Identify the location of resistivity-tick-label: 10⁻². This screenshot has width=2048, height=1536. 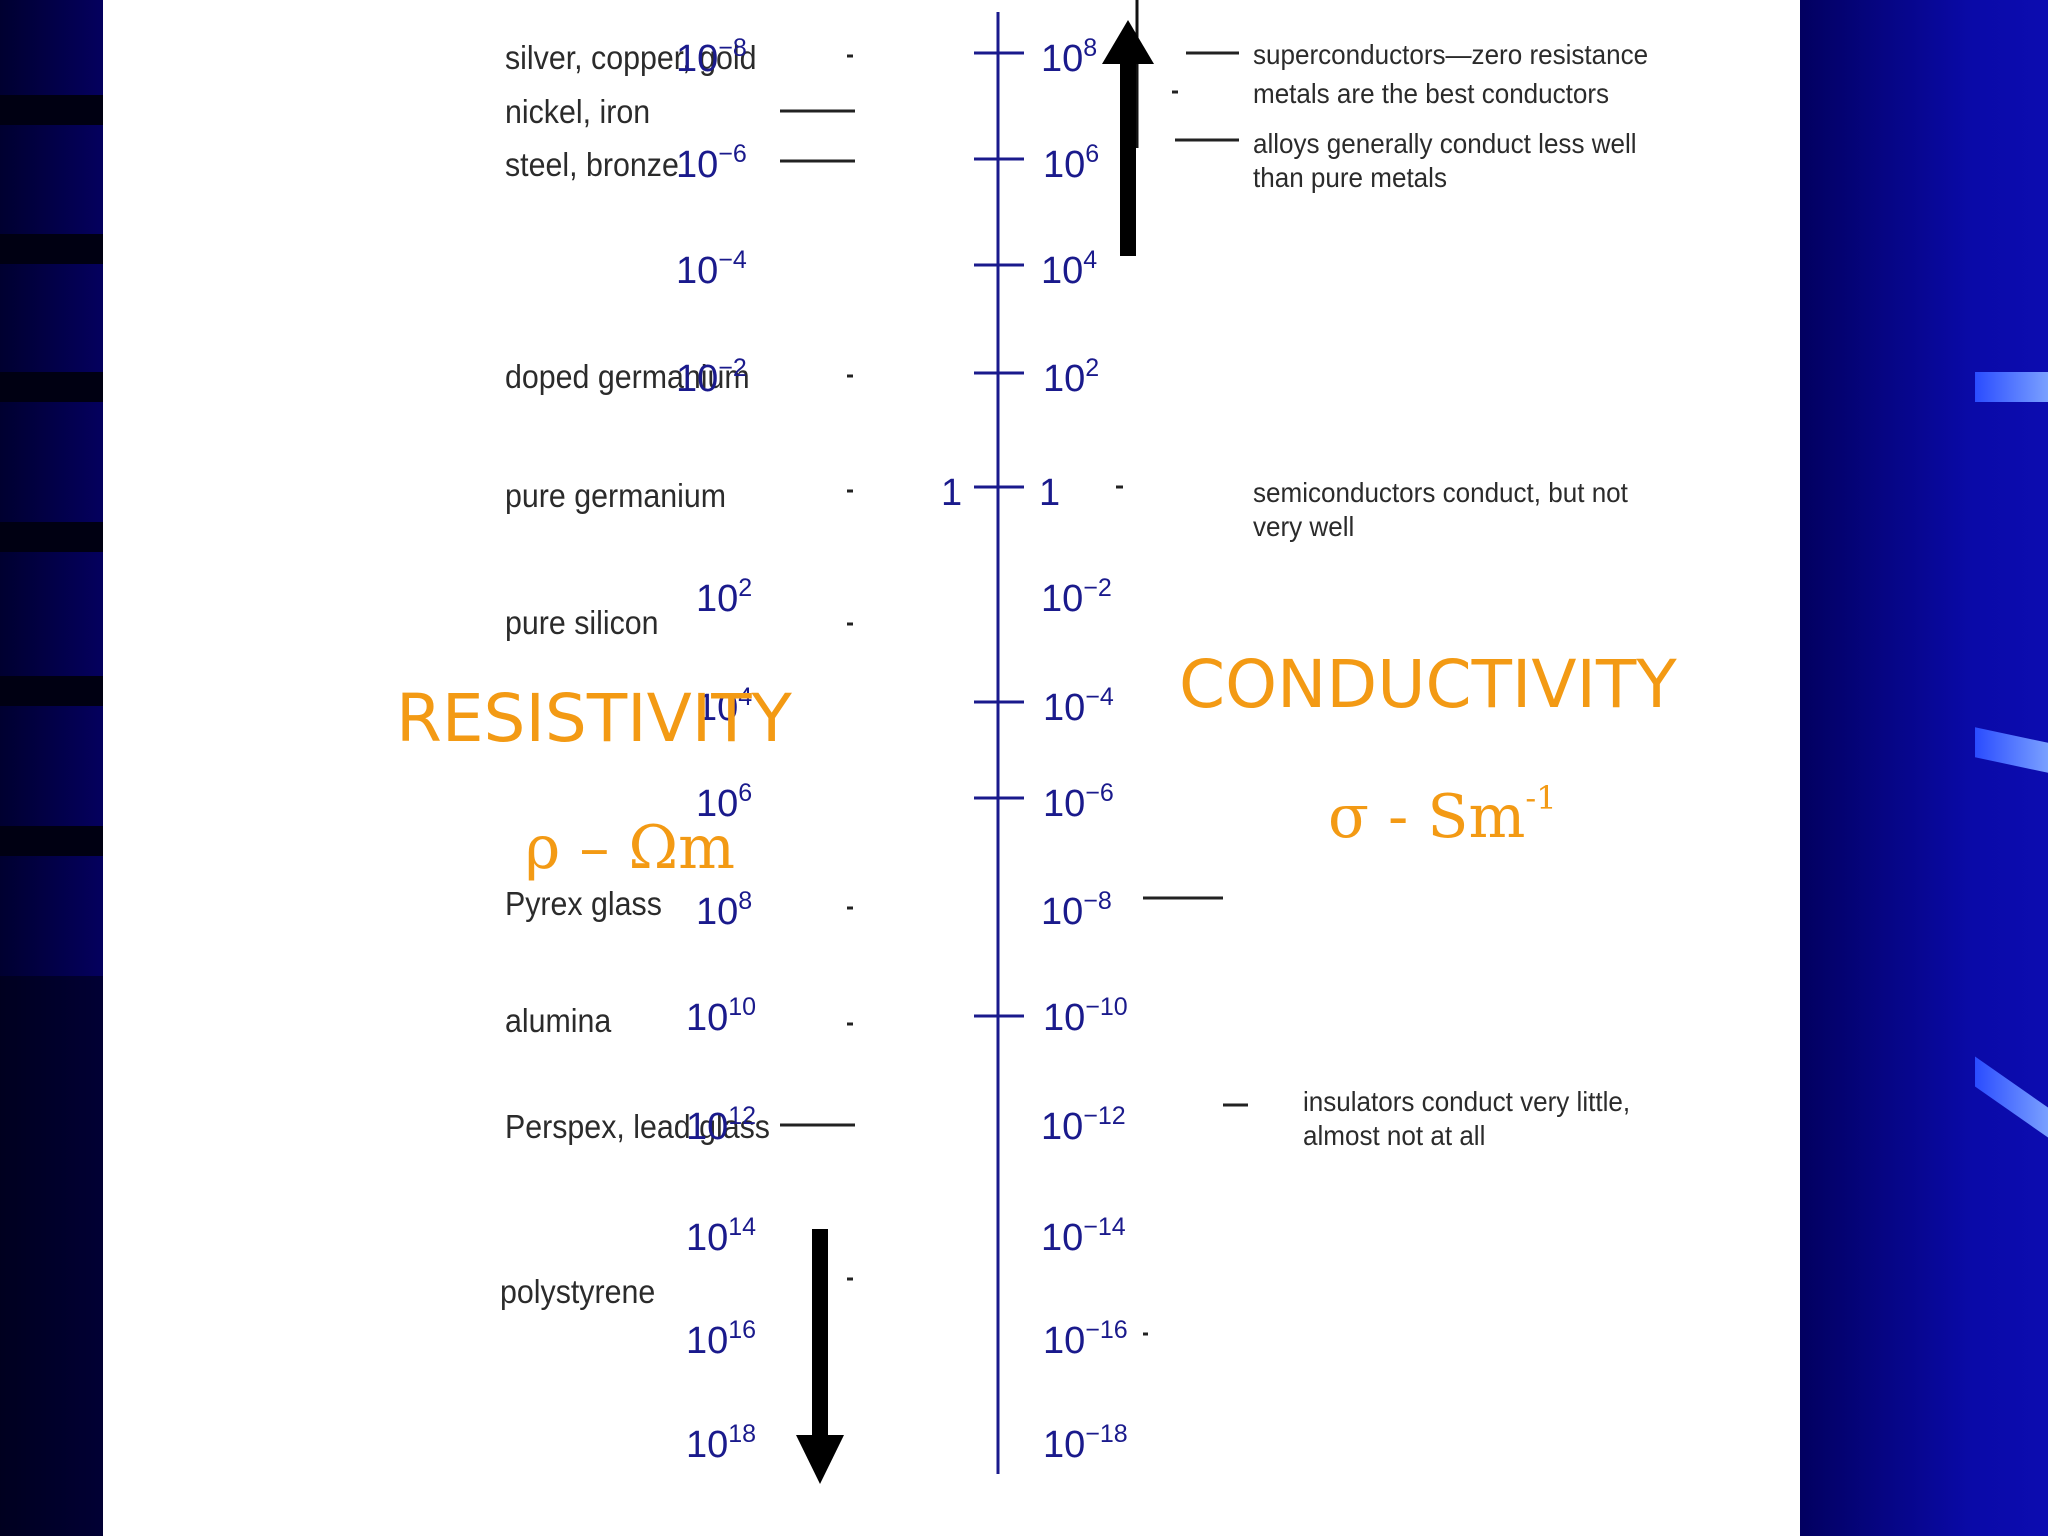
(711, 377).